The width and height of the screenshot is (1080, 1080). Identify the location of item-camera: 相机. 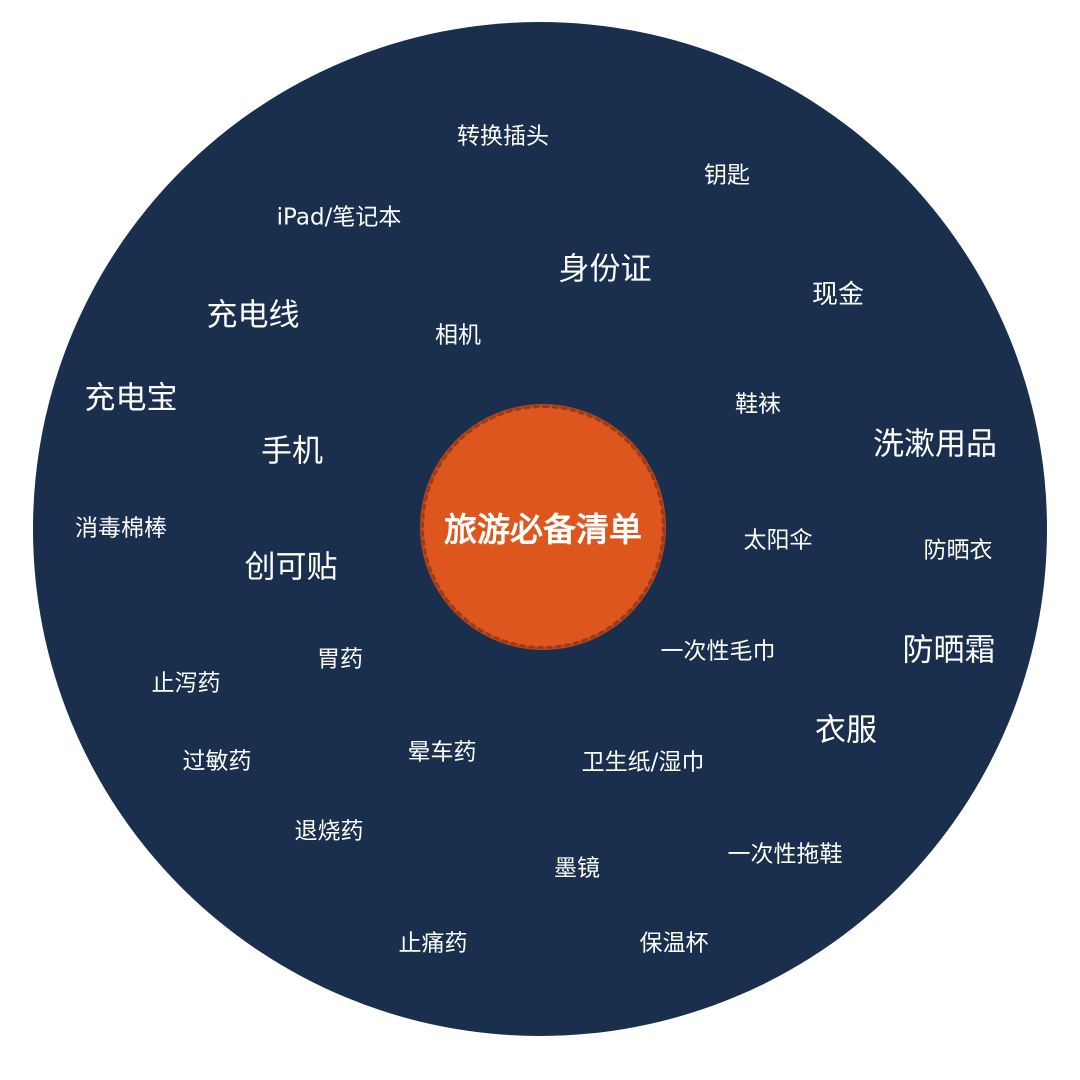
(458, 335).